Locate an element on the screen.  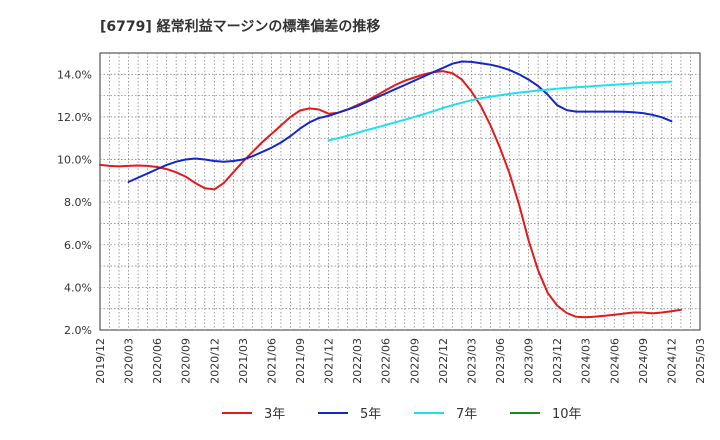
y-axis: 2.0% 4.0% 6.0% 8.0% 10.0% 12.0% 14.0% is located at coordinates (74, 202).